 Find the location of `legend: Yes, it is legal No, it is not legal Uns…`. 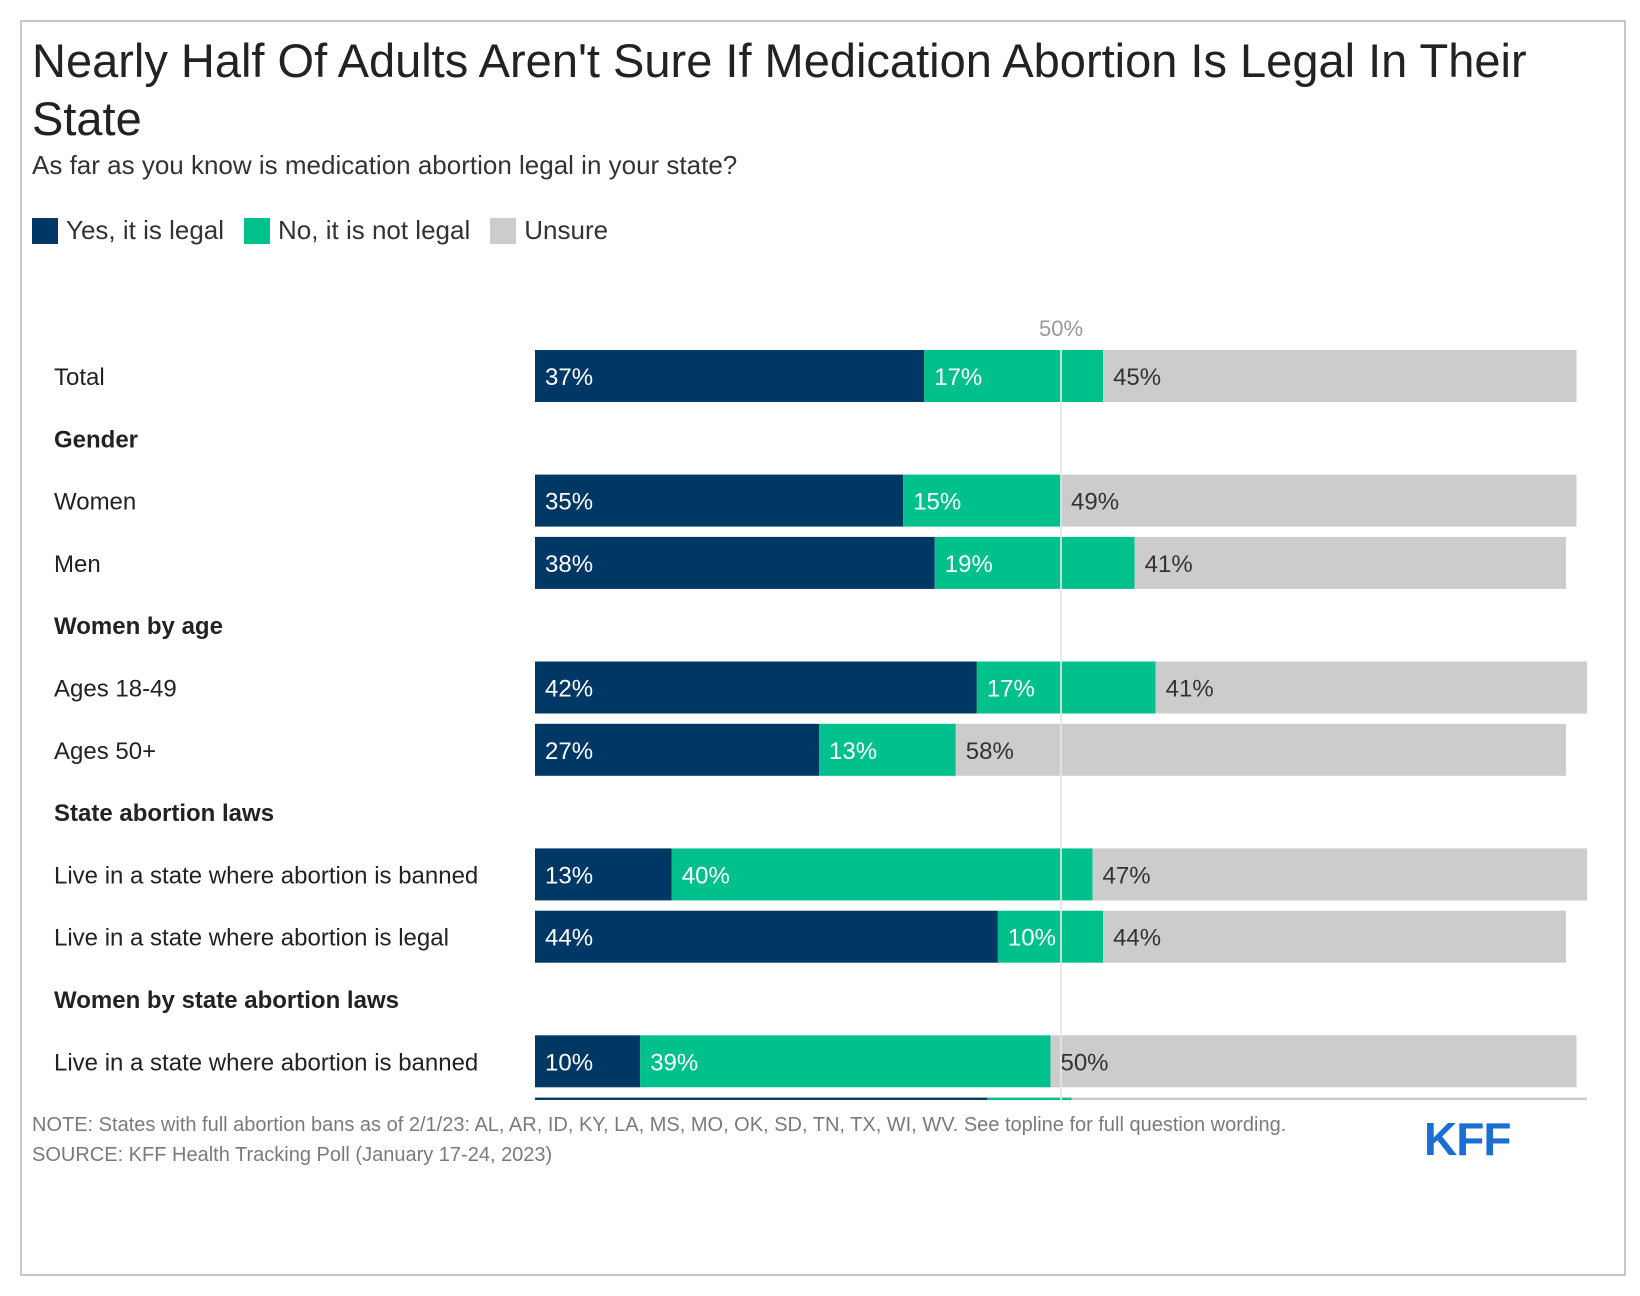

legend: Yes, it is legal No, it is not legal Uns… is located at coordinates (330, 230).